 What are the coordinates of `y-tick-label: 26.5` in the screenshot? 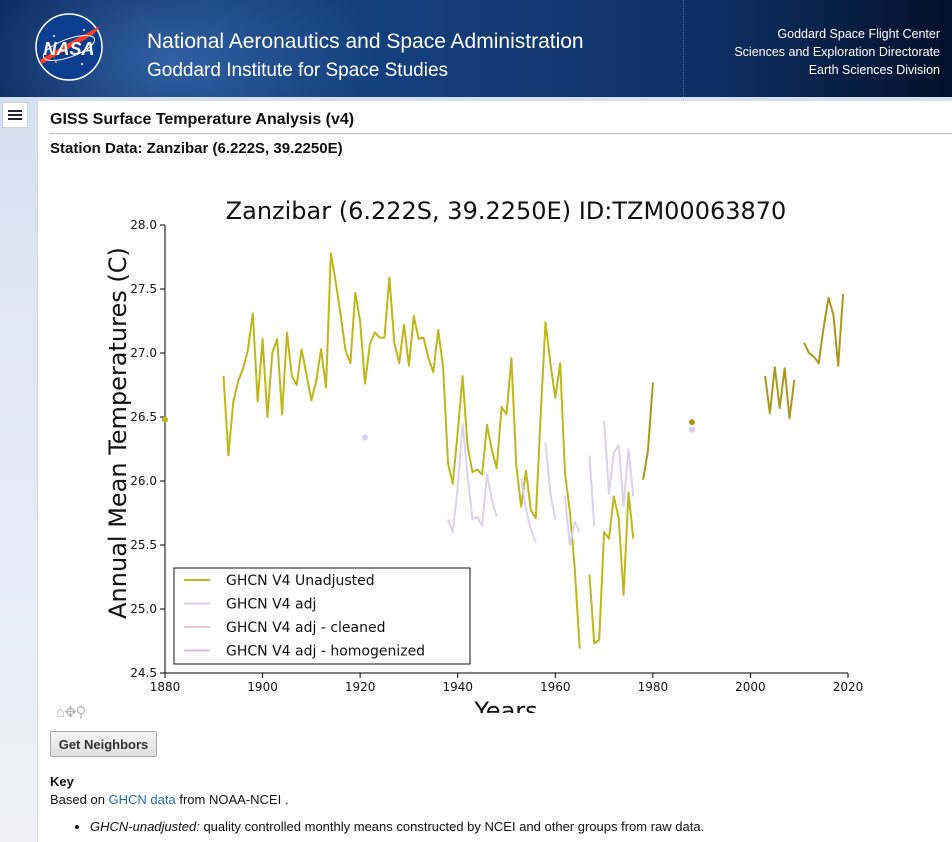 It's located at (143, 417).